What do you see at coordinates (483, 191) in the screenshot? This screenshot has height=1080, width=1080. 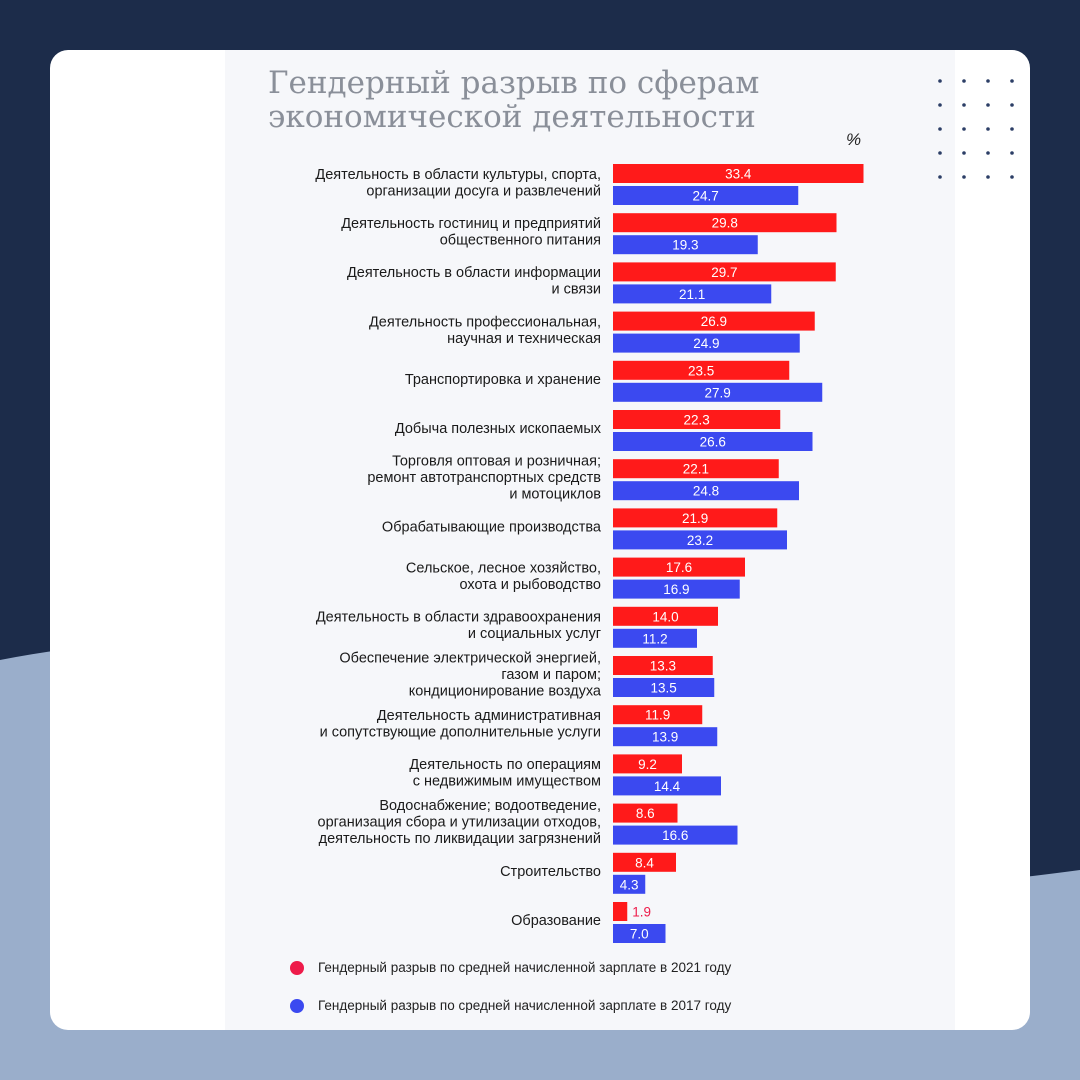 I see `category-label-line: организации досуга и развлечений` at bounding box center [483, 191].